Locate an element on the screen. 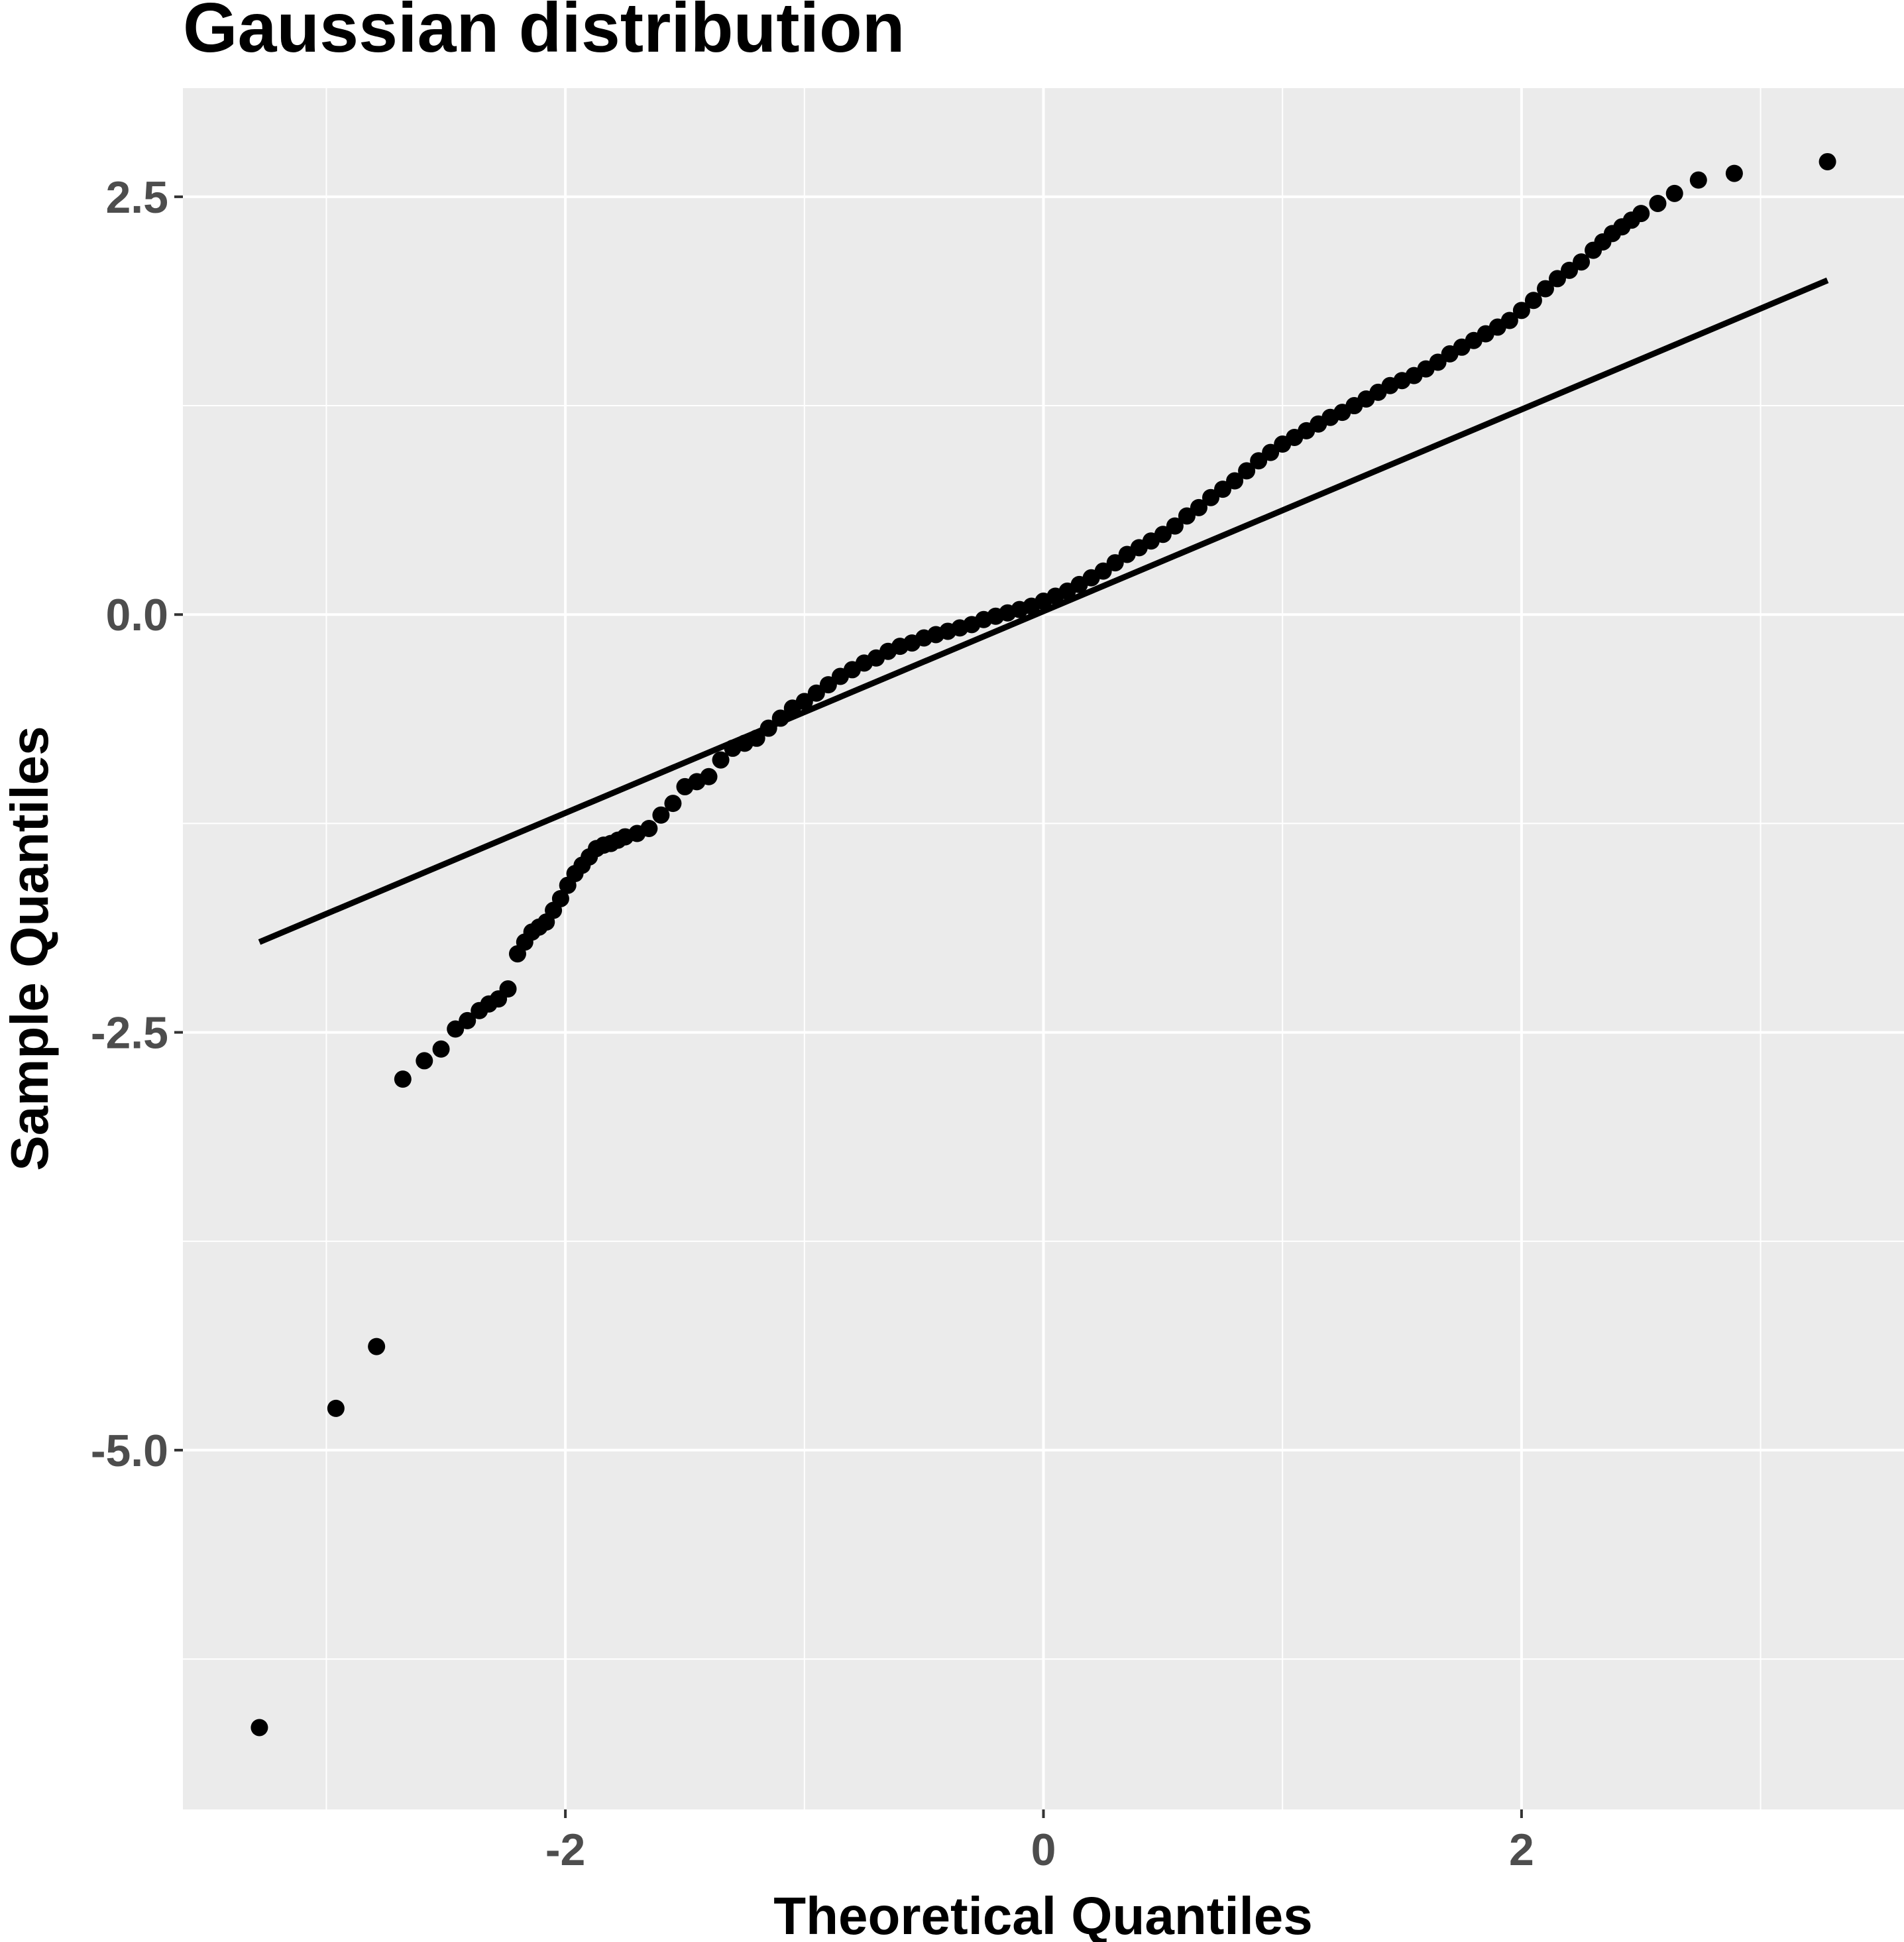 This screenshot has width=1904, height=1942. chart-title: Gaussian distribution is located at coordinates (544, 34).